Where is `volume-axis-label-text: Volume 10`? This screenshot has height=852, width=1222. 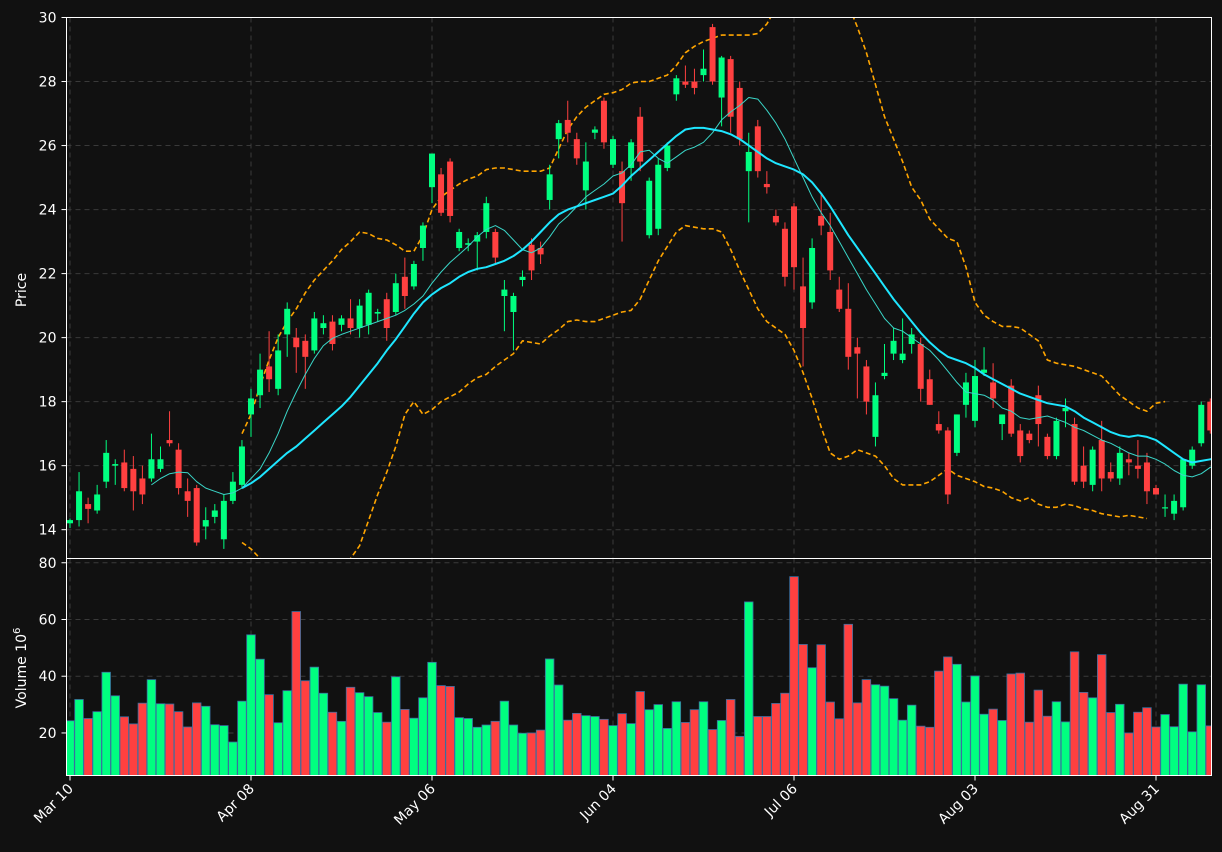
volume-axis-label-text: Volume 10 is located at coordinates (22, 671).